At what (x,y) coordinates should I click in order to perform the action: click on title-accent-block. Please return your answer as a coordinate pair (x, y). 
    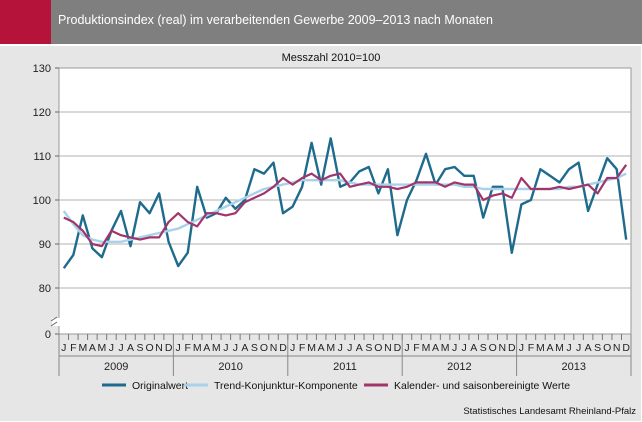
    Looking at the image, I should click on (25, 22).